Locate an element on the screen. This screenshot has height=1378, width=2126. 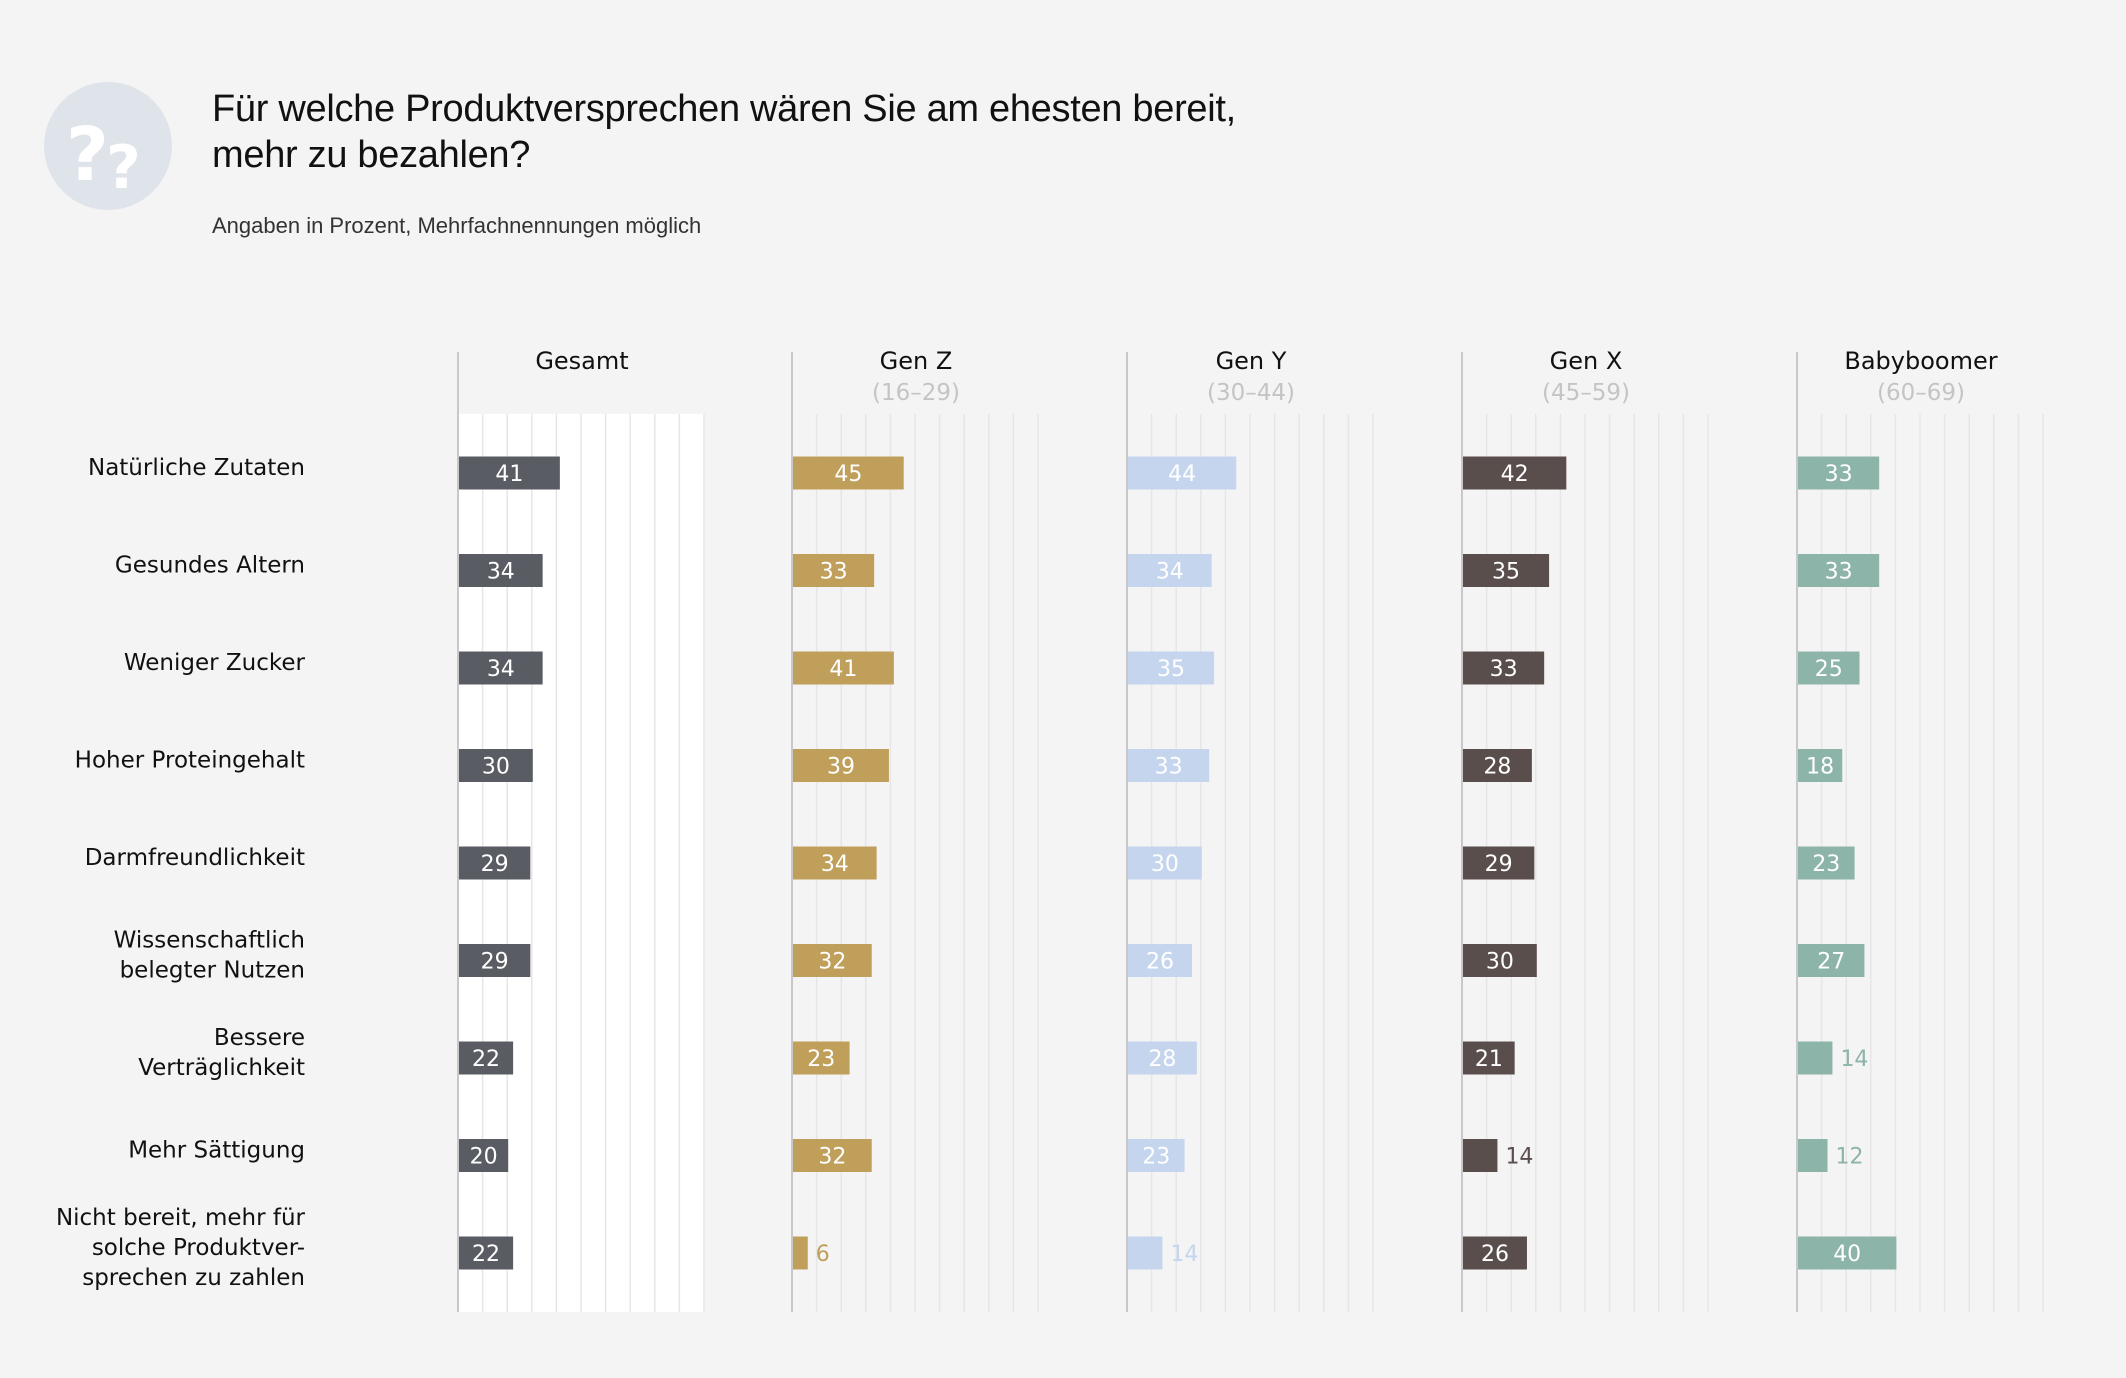
bar-value-label: 25 is located at coordinates (1829, 669).